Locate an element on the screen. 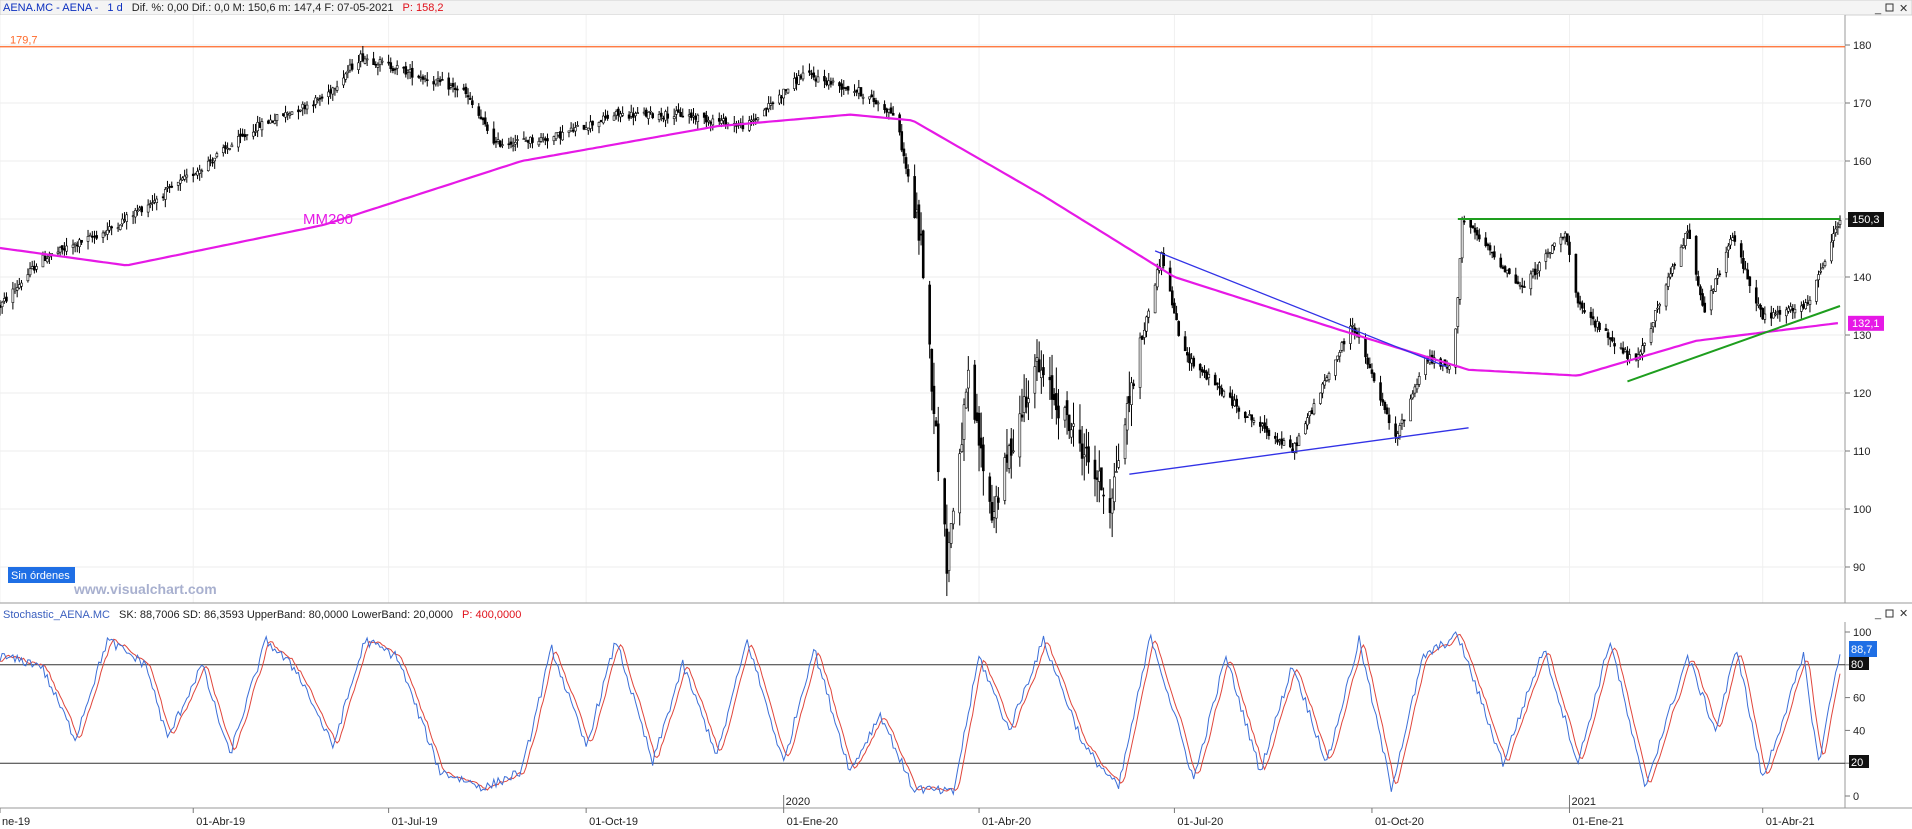 The height and width of the screenshot is (829, 1912). orders-badge: Sin órdenes is located at coordinates (41, 575).